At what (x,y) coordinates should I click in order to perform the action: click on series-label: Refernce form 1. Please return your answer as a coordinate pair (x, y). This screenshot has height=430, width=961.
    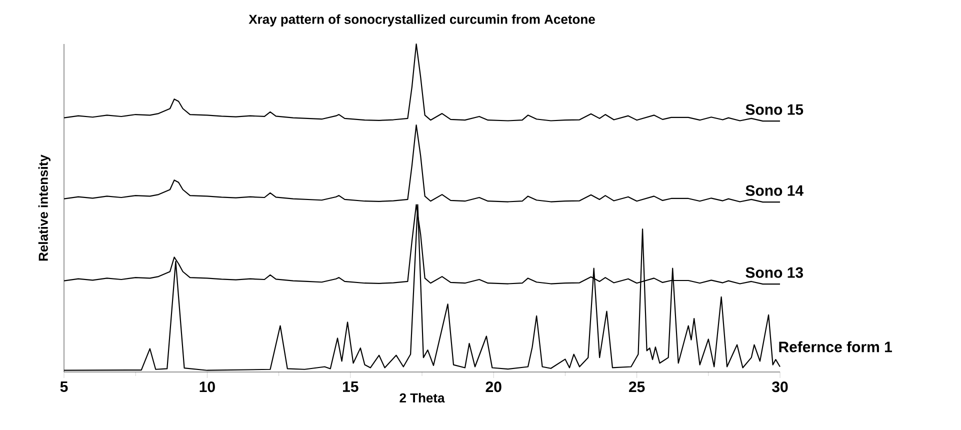
    Looking at the image, I should click on (835, 346).